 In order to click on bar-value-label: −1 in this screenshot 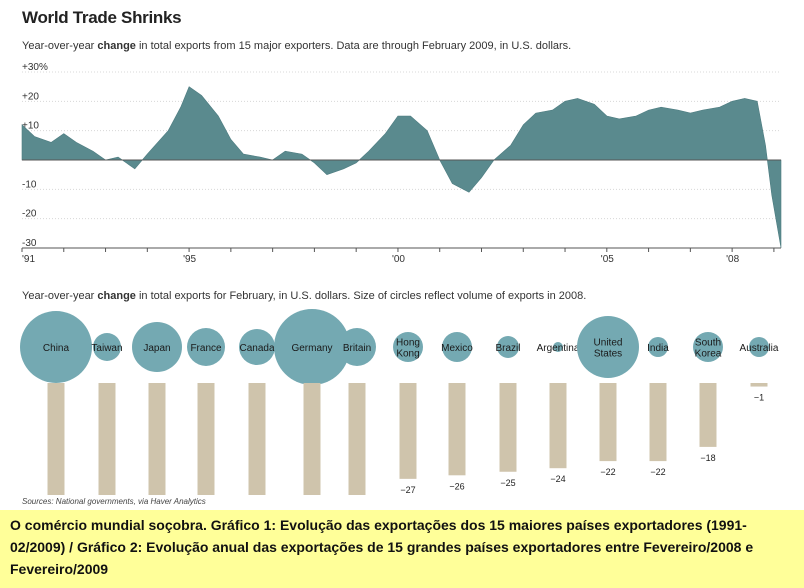, I will do `click(759, 398)`.